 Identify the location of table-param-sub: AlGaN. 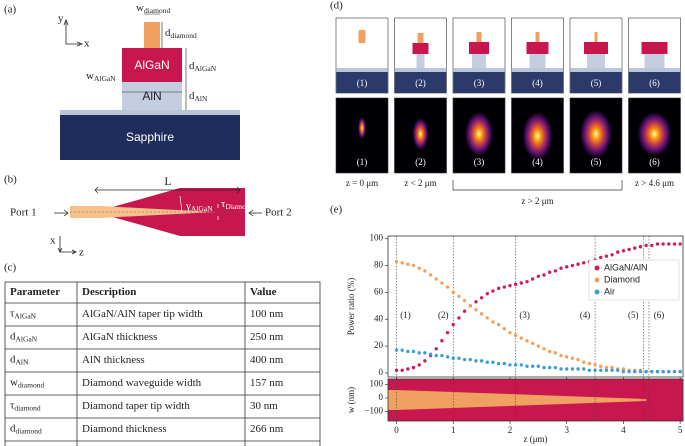
(27, 338).